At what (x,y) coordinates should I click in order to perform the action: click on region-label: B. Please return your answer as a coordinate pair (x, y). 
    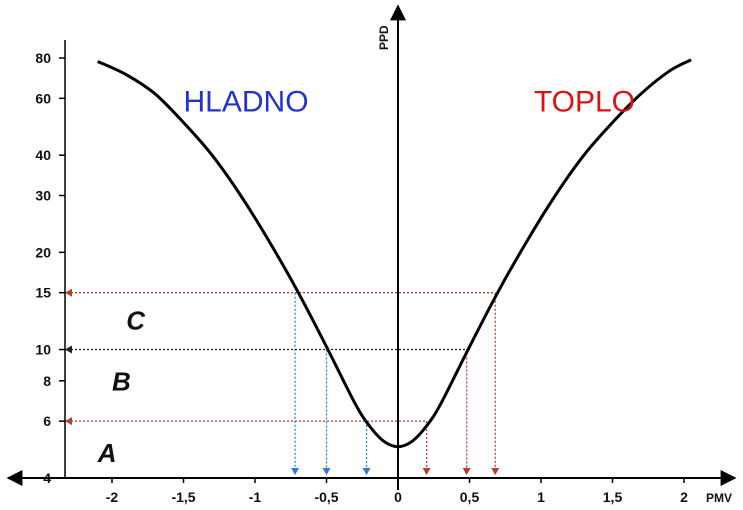
    Looking at the image, I should click on (121, 382).